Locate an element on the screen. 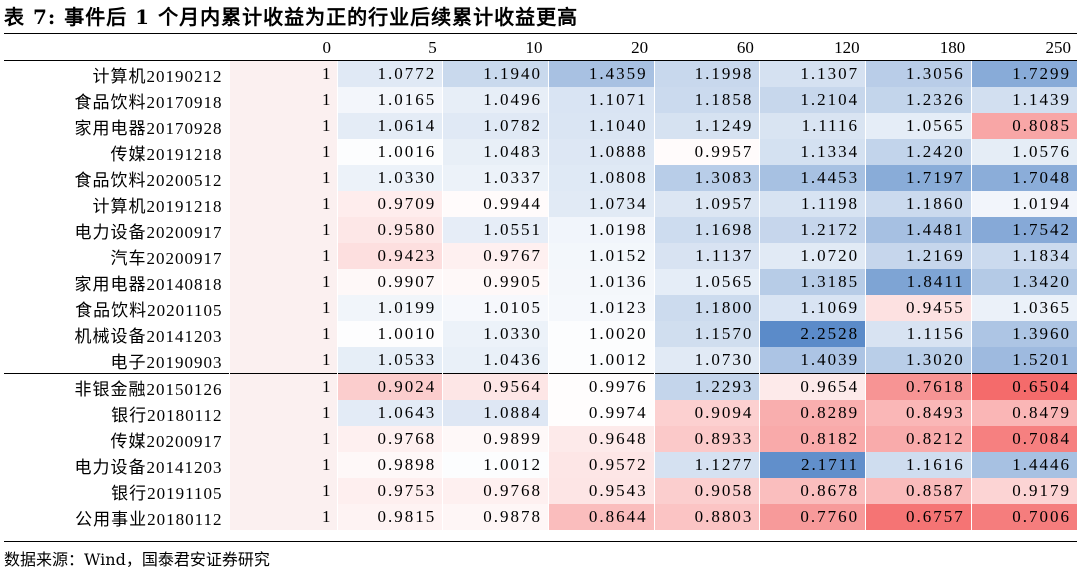 This screenshot has width=1080, height=572. value-cell: 0.7006 is located at coordinates (1023, 517).